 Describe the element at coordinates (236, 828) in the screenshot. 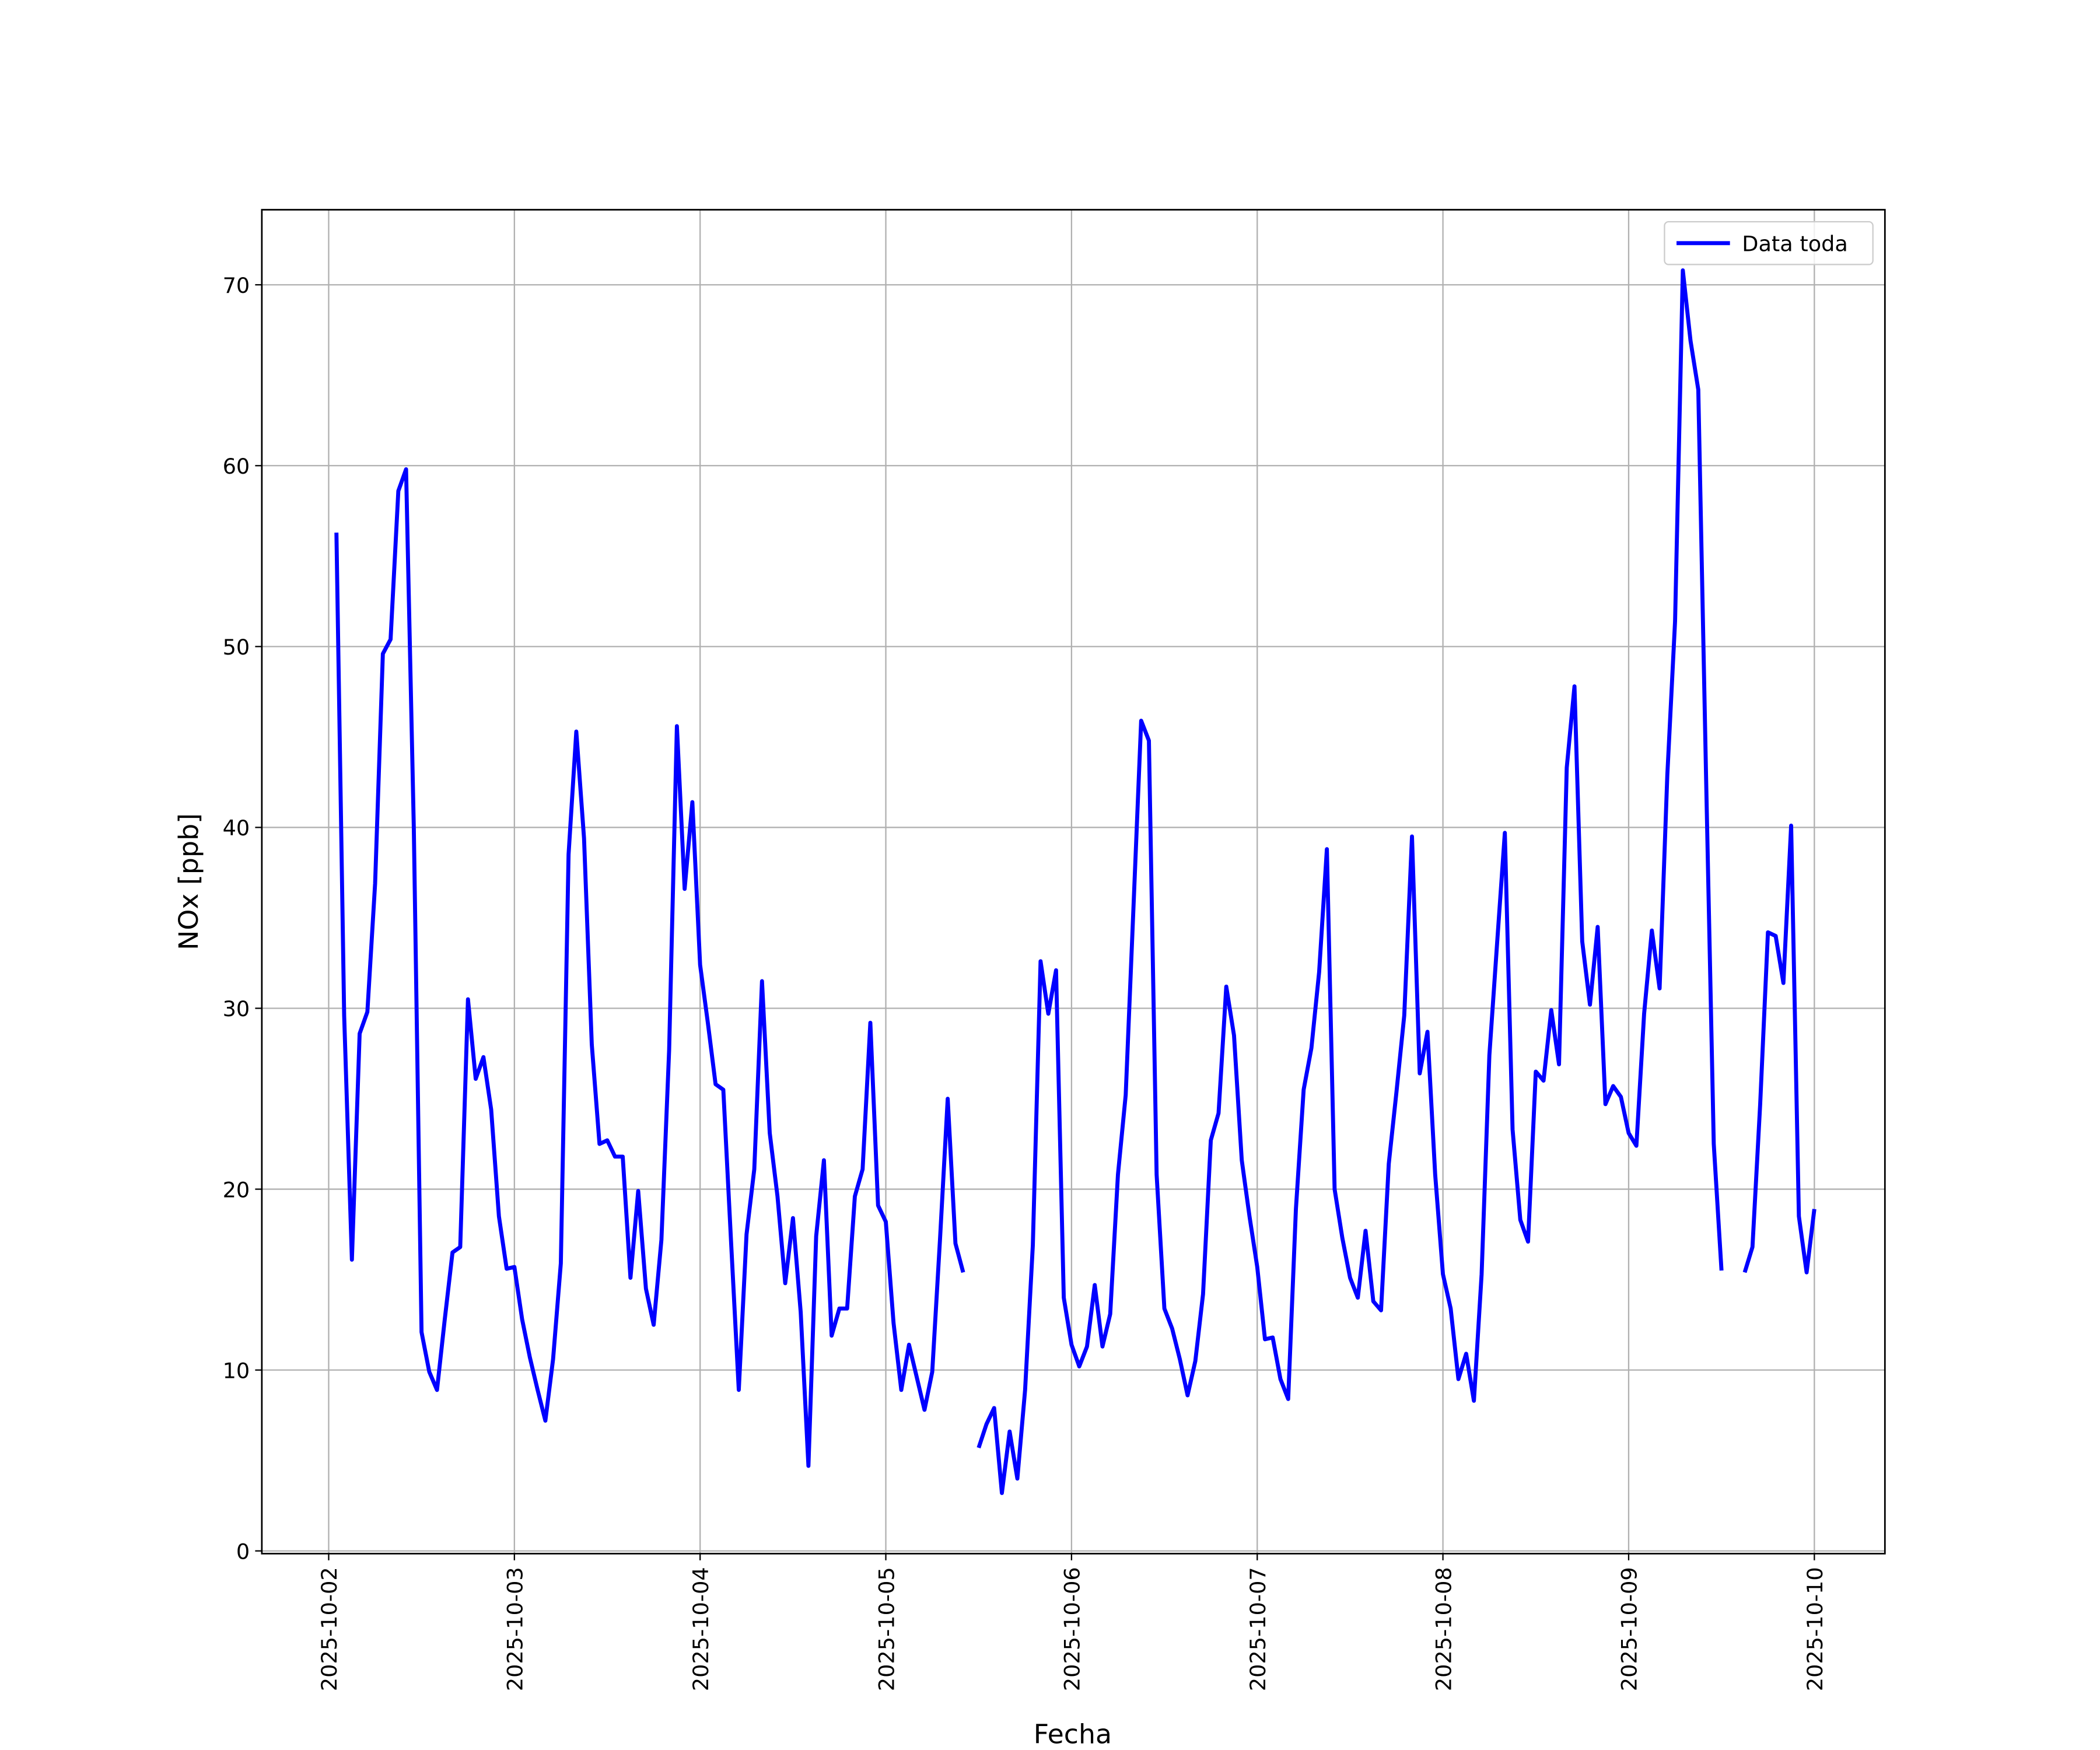

I see `y-tick-label: 40` at that location.